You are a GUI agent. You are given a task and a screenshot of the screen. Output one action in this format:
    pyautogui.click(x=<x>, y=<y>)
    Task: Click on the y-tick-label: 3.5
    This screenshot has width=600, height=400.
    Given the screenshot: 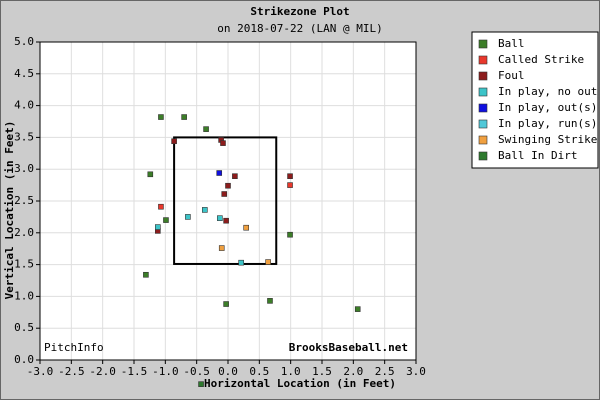 What is the action you would take?
    pyautogui.click(x=24, y=136)
    